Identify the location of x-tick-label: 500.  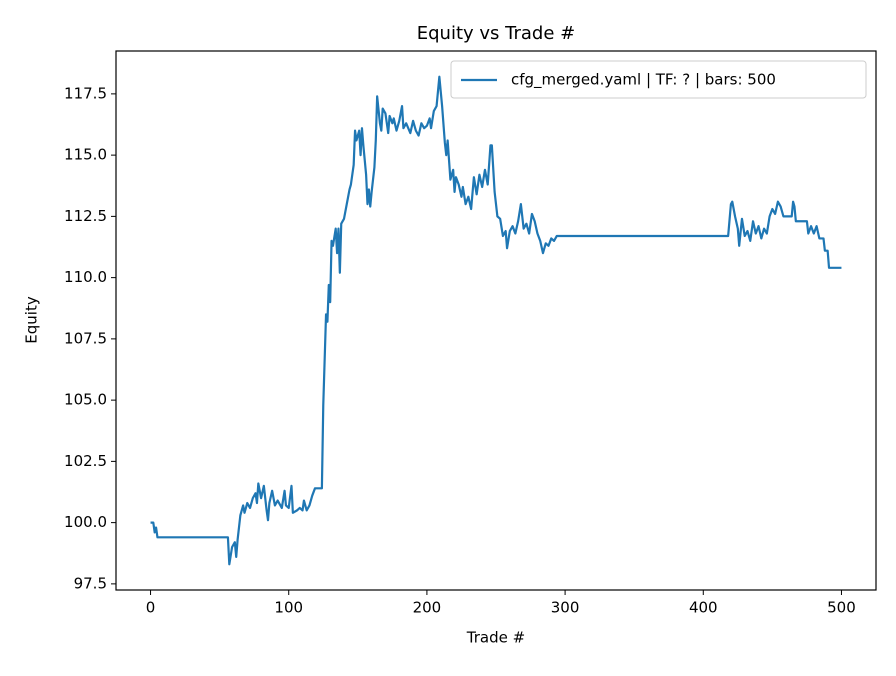
(841, 608).